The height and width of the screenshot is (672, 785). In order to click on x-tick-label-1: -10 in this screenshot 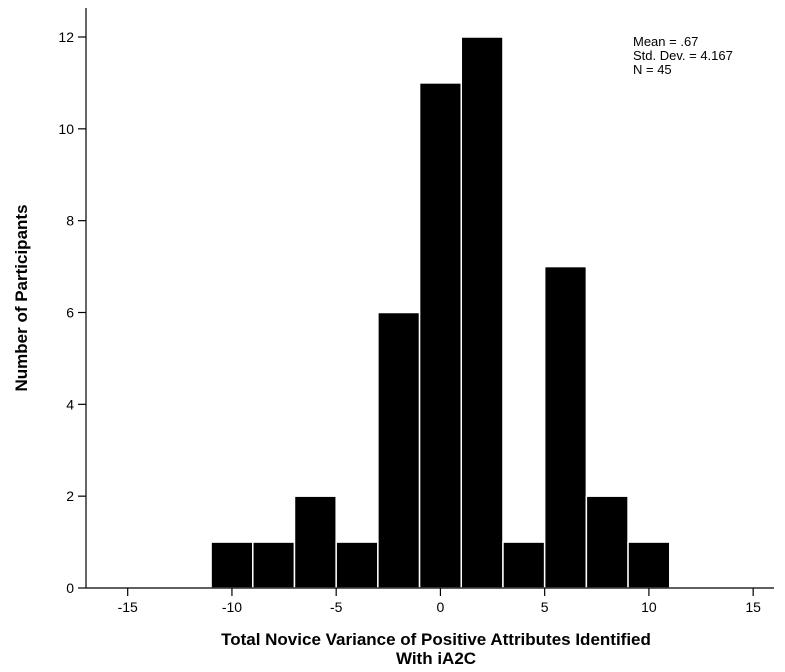, I will do `click(232, 607)`.